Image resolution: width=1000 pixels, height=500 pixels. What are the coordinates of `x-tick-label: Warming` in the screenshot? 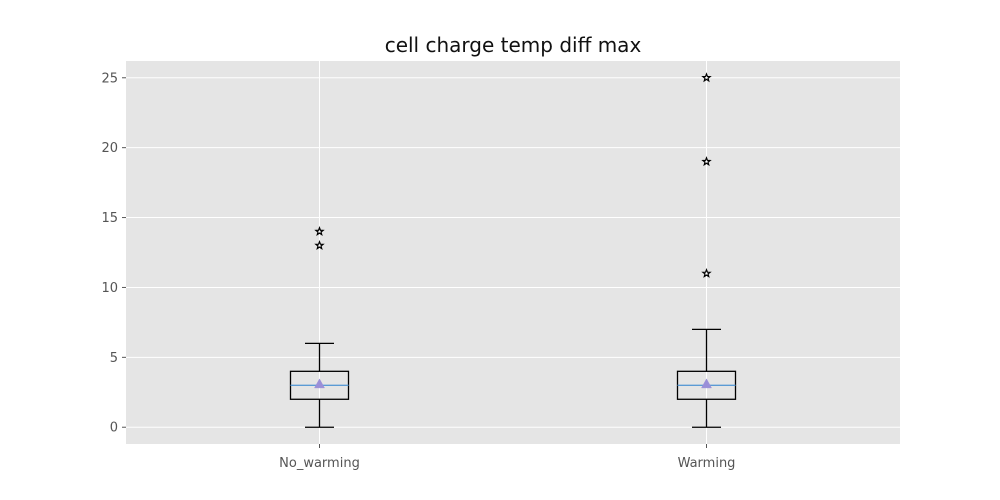 It's located at (707, 463).